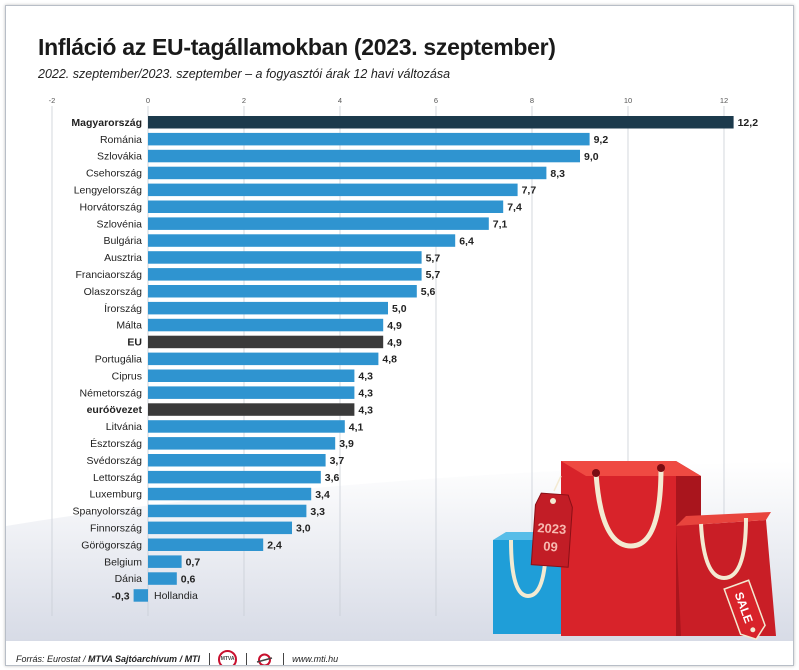 This screenshot has height=670, width=799. What do you see at coordinates (529, 191) in the screenshot?
I see `value-label: 7,7` at bounding box center [529, 191].